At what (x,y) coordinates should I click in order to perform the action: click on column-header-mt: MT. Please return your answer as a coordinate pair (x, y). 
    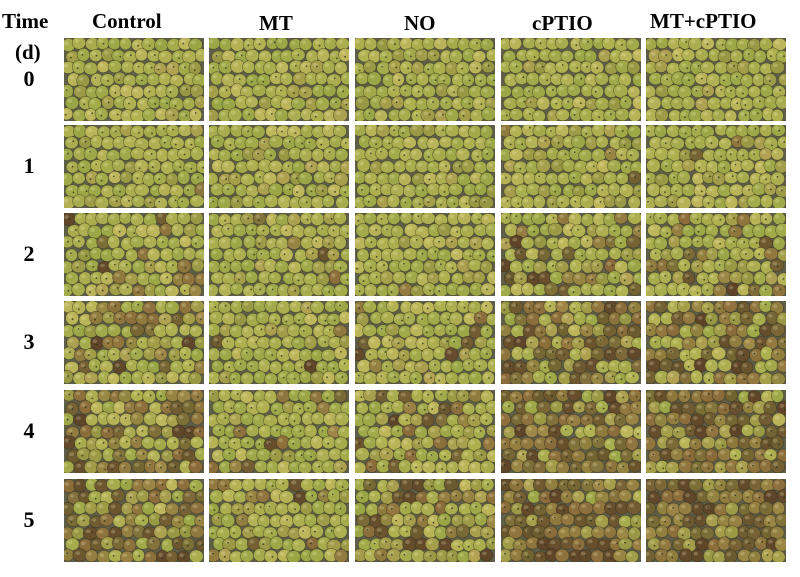
    Looking at the image, I should click on (276, 23).